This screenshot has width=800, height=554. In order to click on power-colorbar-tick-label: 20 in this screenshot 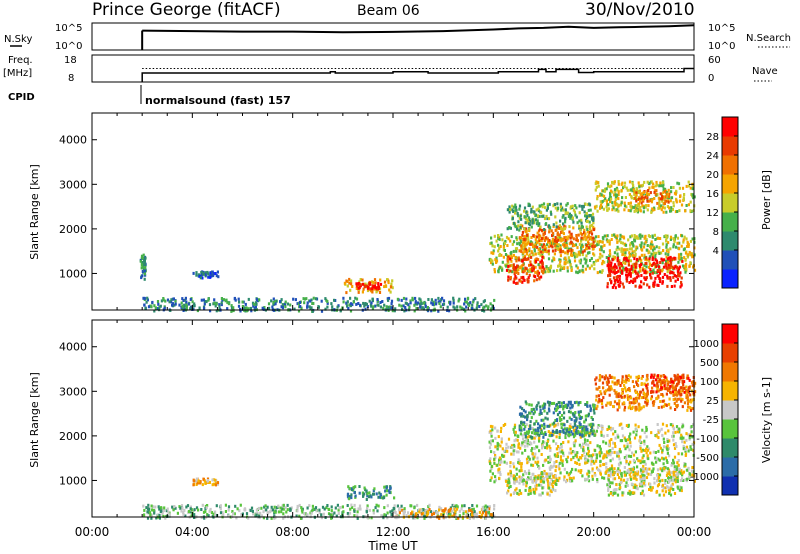, I will do `click(712, 175)`.